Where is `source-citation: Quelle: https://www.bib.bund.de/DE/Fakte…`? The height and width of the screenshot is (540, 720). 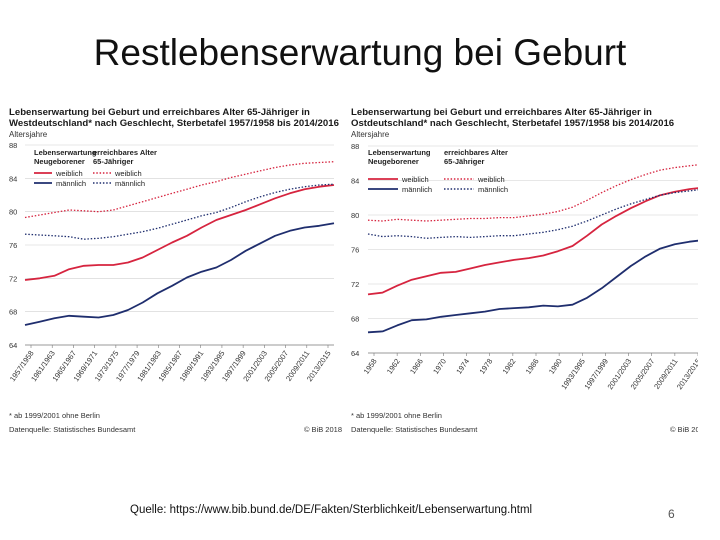 source-citation: Quelle: https://www.bib.bund.de/DE/Fakte… is located at coordinates (331, 510).